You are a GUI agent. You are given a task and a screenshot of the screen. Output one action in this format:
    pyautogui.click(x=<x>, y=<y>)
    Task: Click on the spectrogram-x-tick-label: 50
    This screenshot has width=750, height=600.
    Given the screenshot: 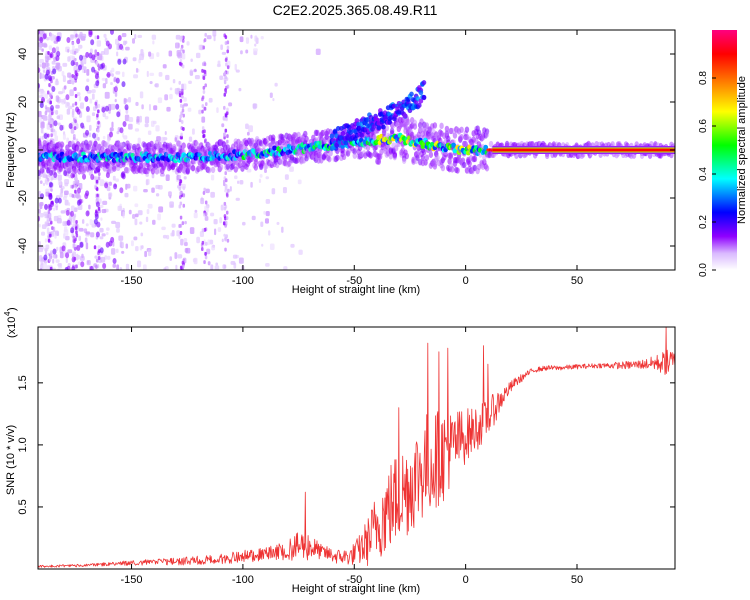 What is the action you would take?
    pyautogui.click(x=577, y=281)
    